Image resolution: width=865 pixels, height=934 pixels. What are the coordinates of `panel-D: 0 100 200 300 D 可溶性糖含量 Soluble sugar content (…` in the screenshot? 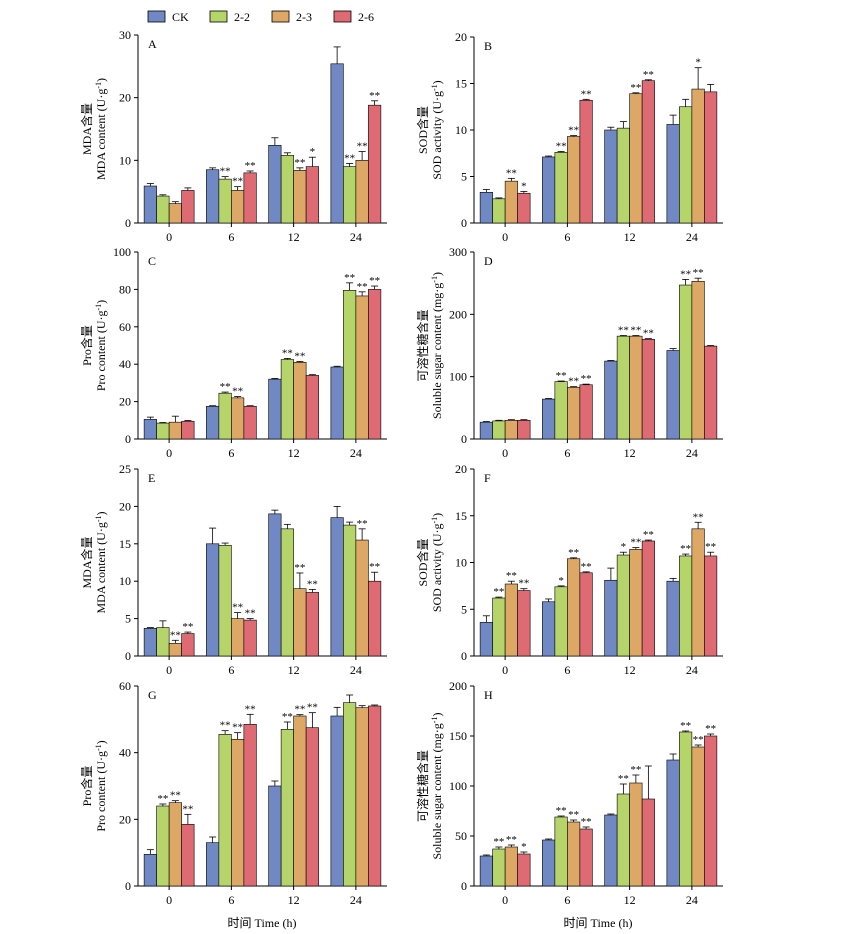 It's located at (569, 352).